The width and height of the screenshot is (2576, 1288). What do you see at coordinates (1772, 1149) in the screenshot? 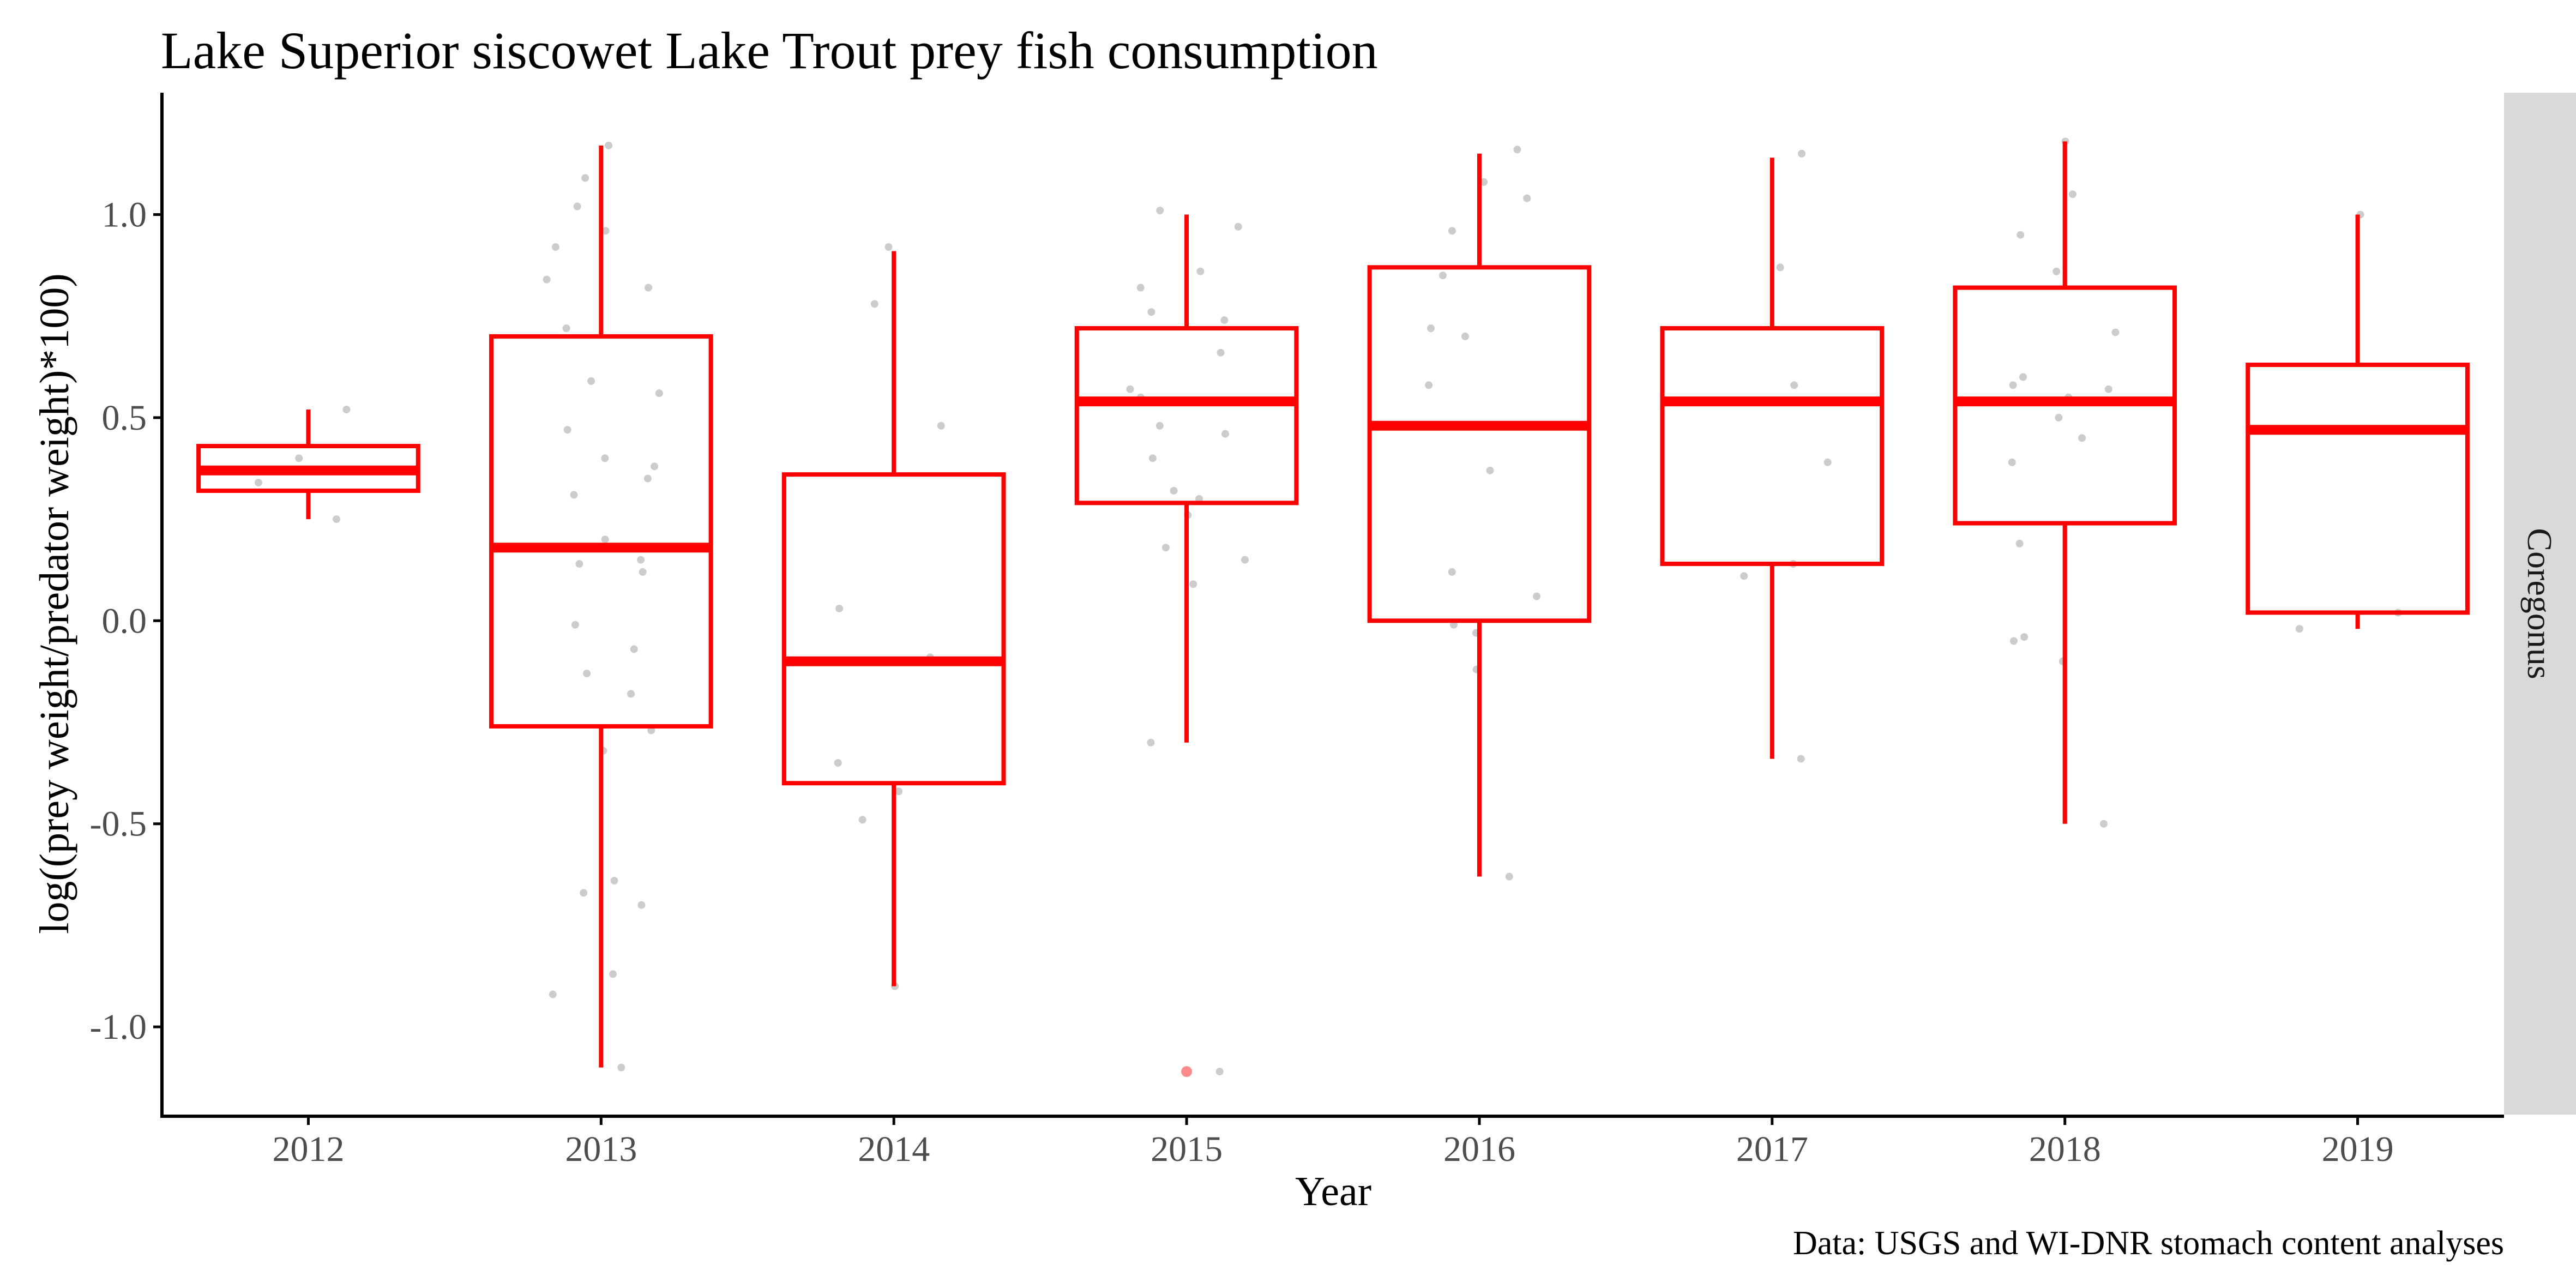
I see `x-tick-label: 2017` at bounding box center [1772, 1149].